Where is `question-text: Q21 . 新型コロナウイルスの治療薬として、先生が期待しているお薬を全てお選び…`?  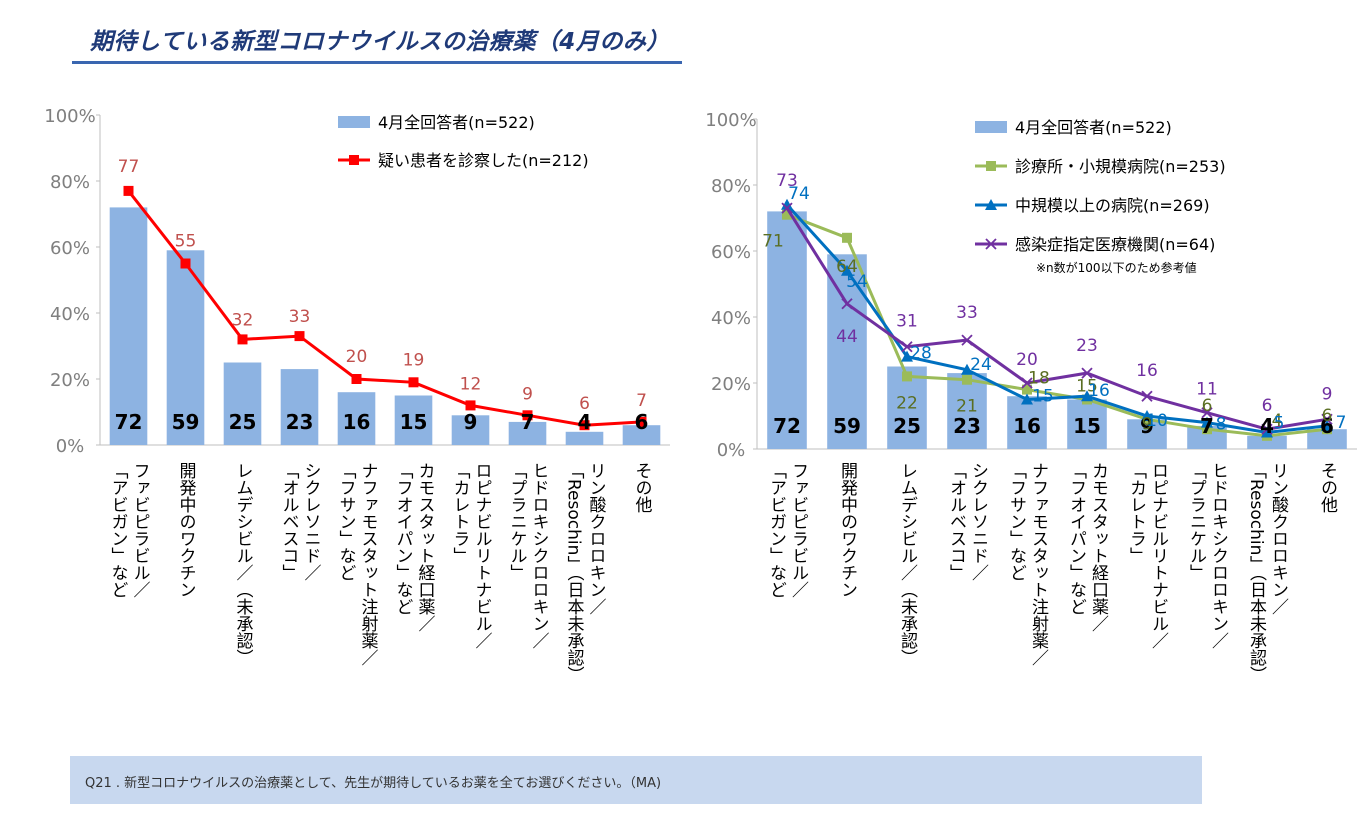
question-text: Q21 . 新型コロナウイルスの治療薬として、先生が期待しているお薬を全てお選び… is located at coordinates (373, 783).